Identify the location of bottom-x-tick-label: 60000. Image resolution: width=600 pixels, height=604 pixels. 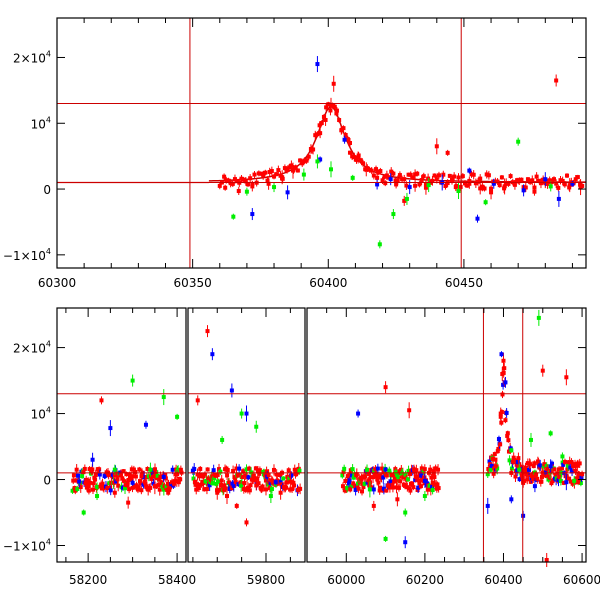
(346, 580).